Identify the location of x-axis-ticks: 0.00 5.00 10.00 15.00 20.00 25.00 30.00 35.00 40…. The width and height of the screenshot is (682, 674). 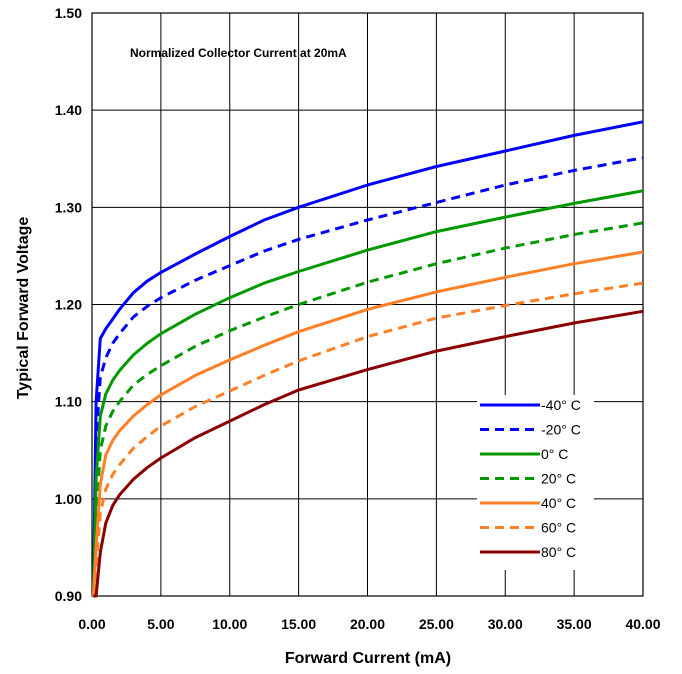
(369, 624).